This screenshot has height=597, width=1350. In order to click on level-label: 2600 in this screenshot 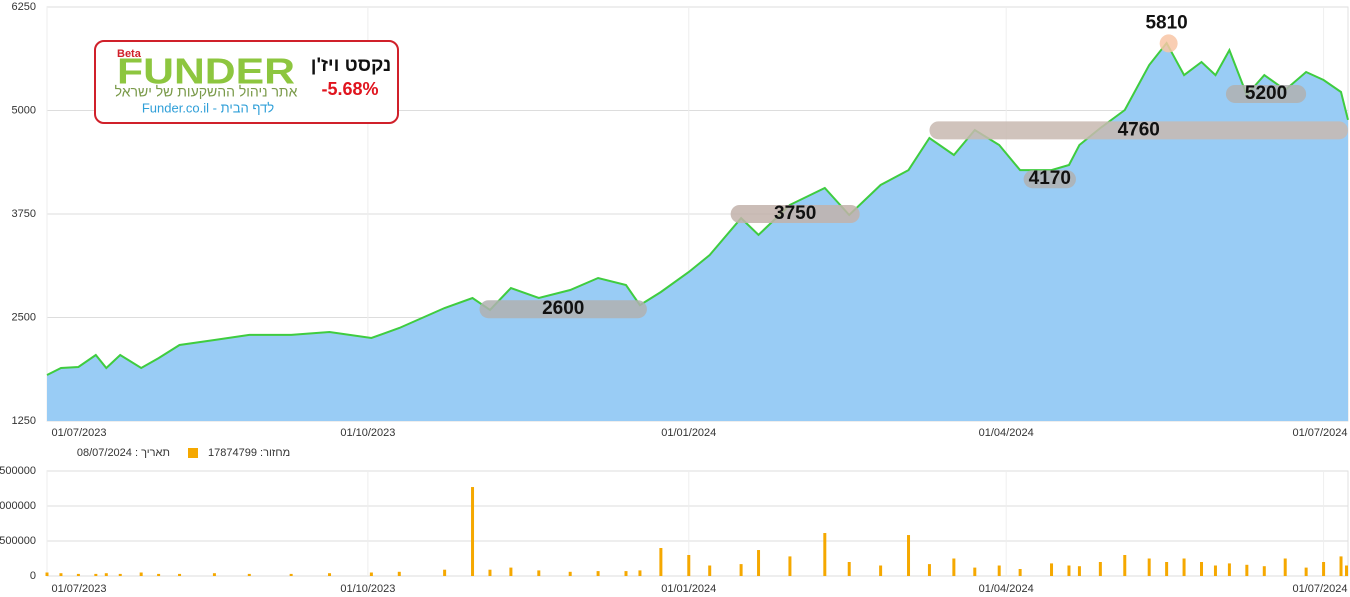, I will do `click(563, 308)`.